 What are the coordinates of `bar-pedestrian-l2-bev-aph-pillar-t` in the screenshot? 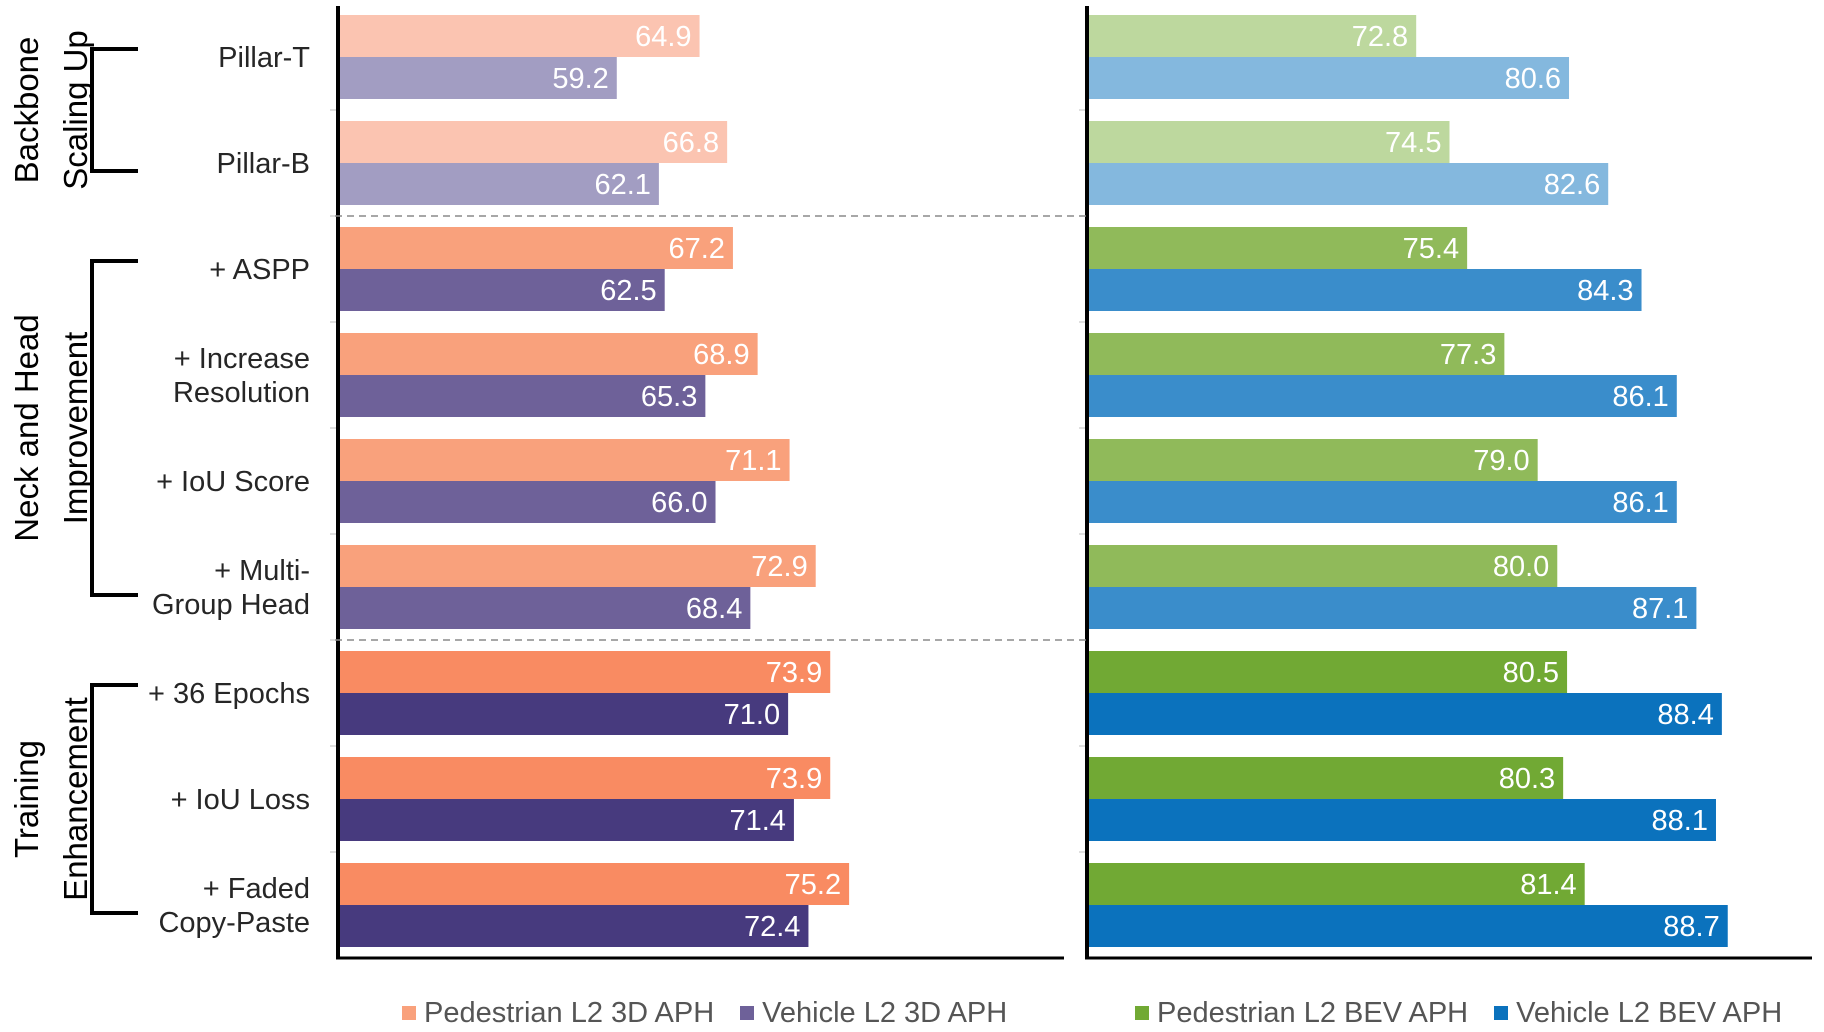 It's located at (1252, 36).